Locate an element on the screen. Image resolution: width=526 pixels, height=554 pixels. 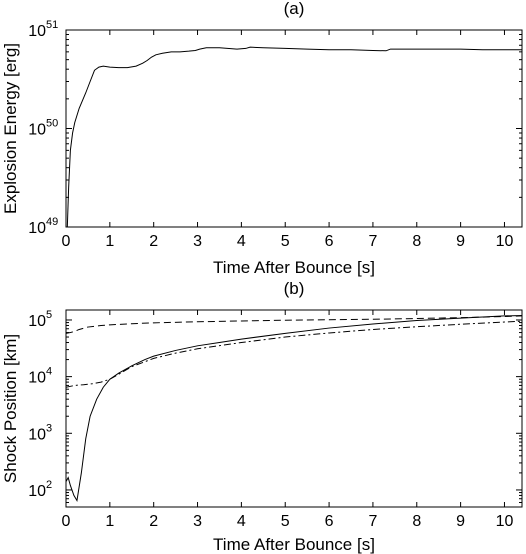
y-tick-exponent: 2 is located at coordinates (49, 485).